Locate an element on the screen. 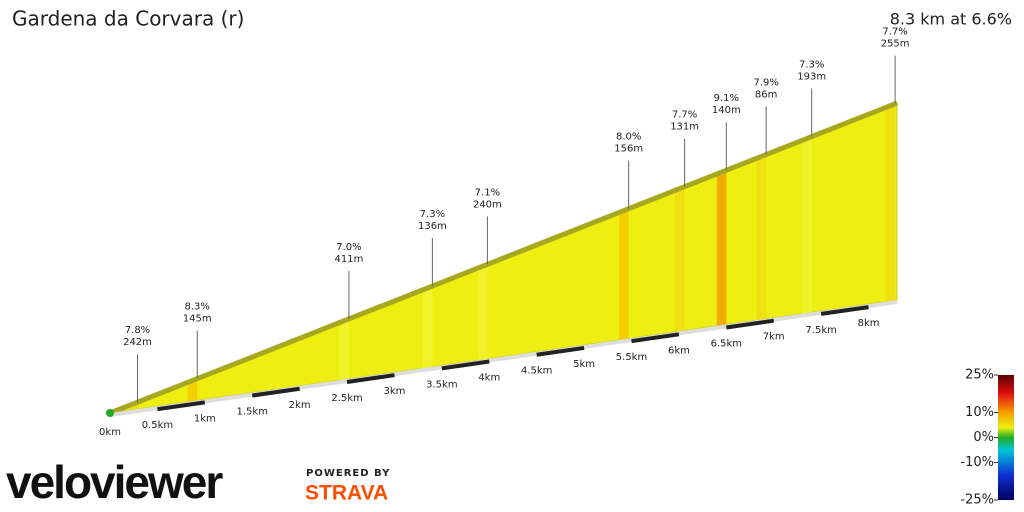 The image size is (1024, 512). start is located at coordinates (110, 413).